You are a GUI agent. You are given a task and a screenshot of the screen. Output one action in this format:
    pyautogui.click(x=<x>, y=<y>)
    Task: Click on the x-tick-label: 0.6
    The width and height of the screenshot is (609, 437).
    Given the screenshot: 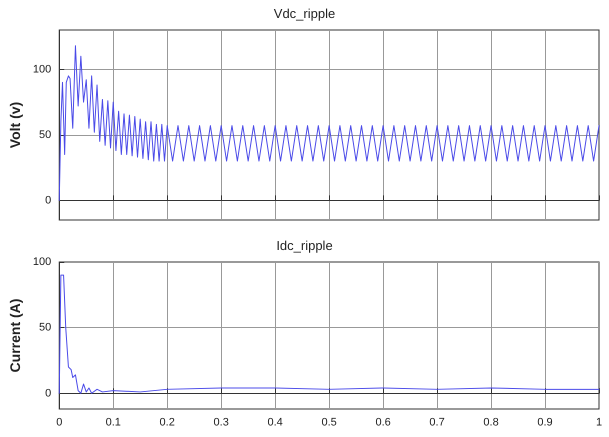 What is the action you would take?
    pyautogui.click(x=383, y=422)
    